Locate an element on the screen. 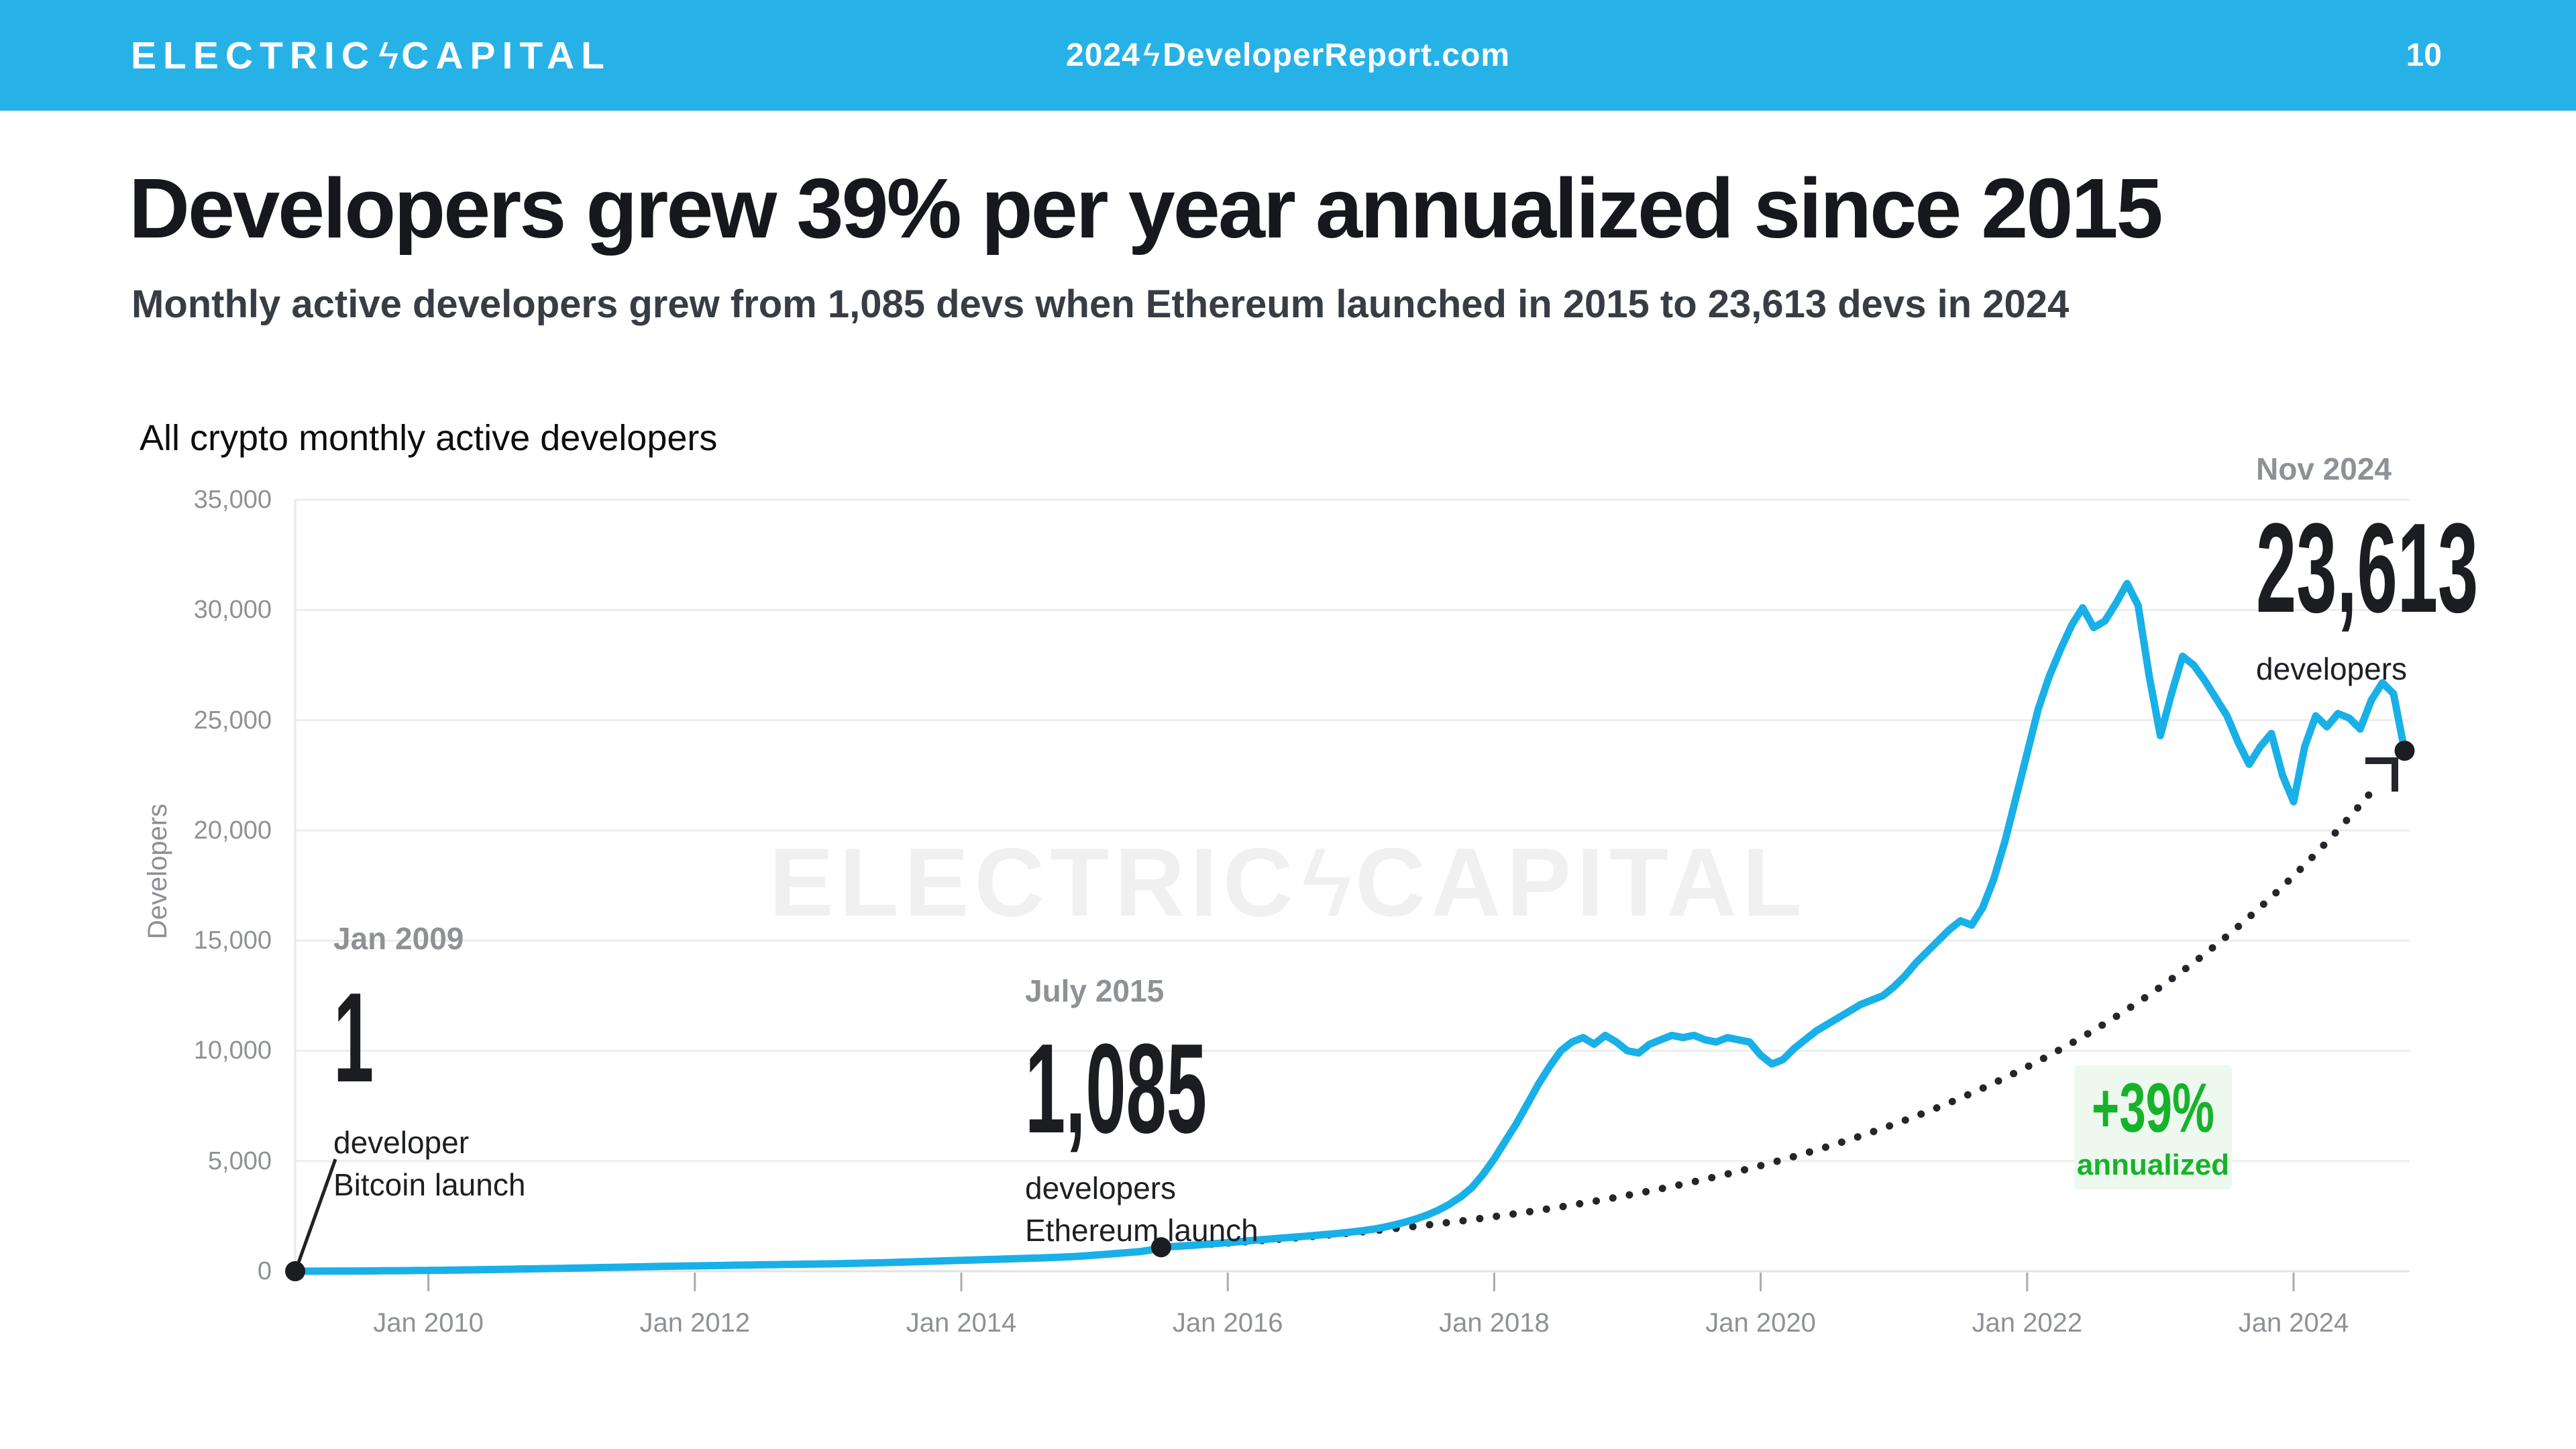  annotation-pointer-line is located at coordinates (317, 1211).